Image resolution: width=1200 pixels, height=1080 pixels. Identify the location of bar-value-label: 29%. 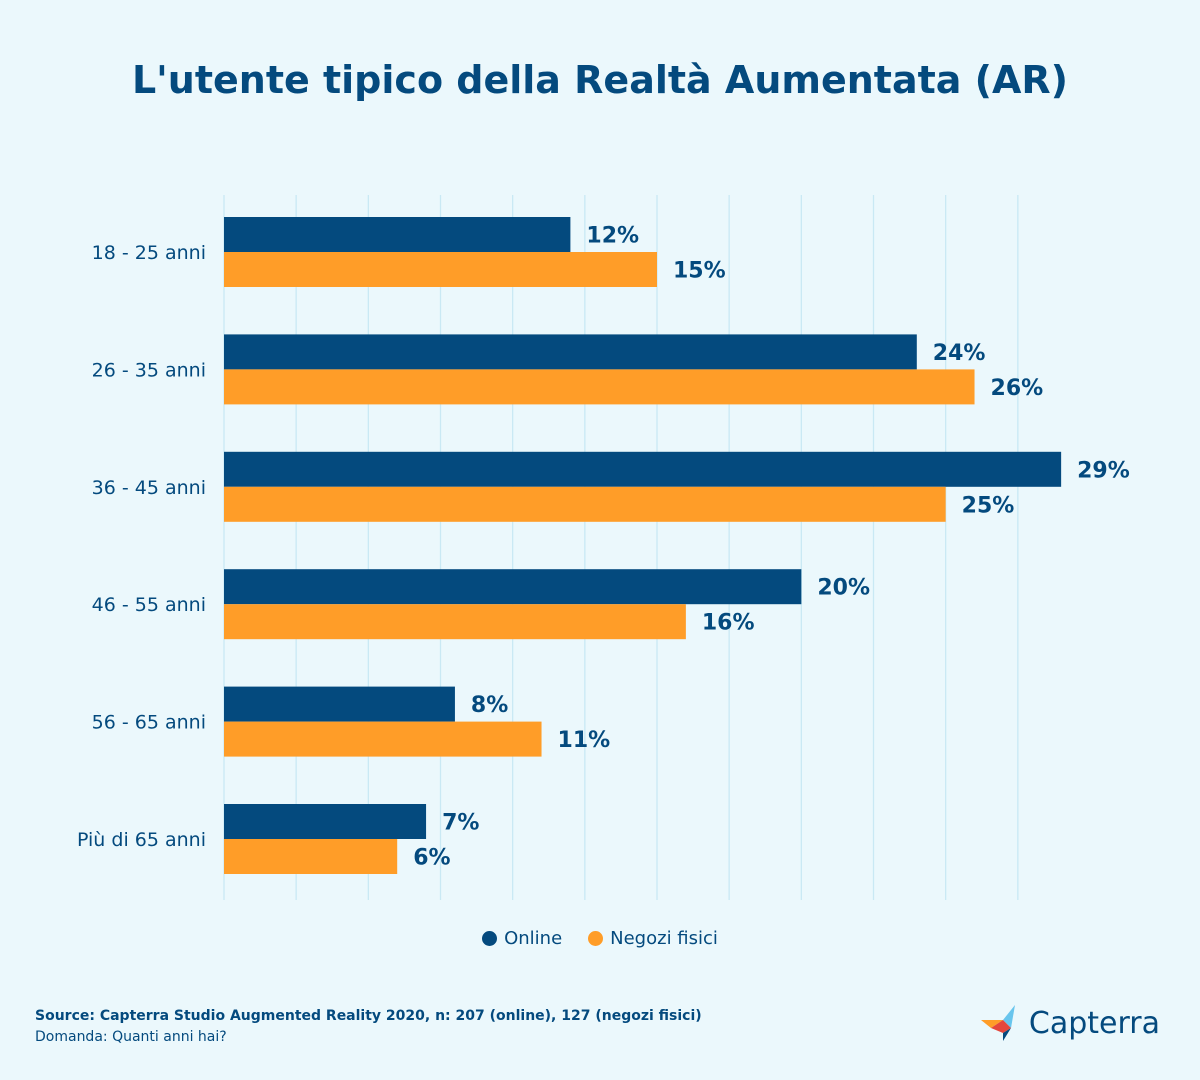
(1103, 470).